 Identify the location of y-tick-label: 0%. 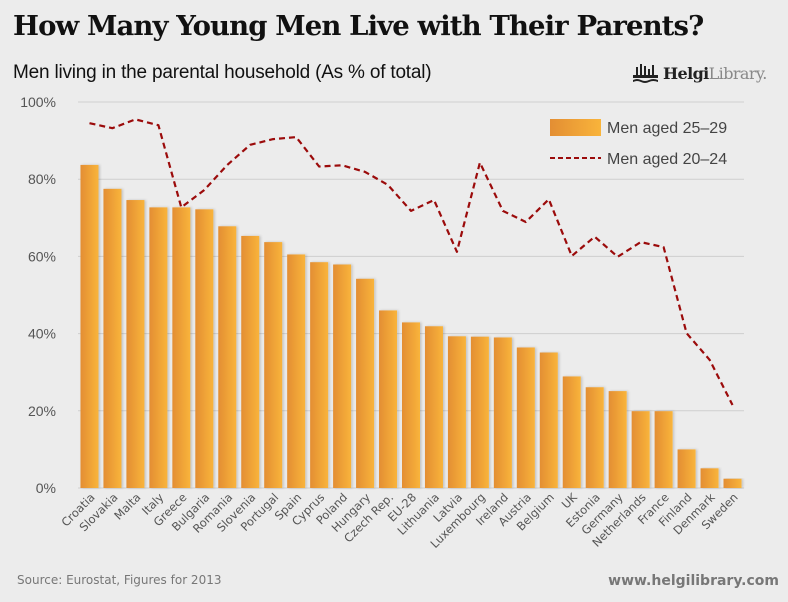
(46, 488).